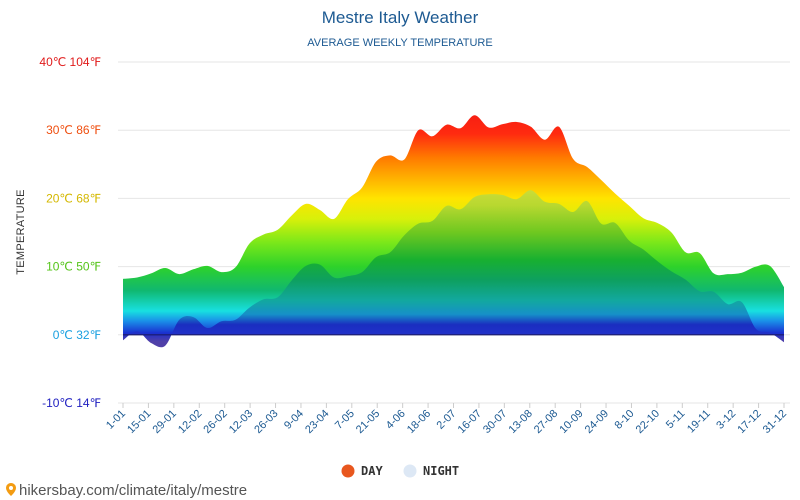 The height and width of the screenshot is (500, 800). Describe the element at coordinates (749, 422) in the screenshot. I see `x-tick-label: 17-12` at that location.